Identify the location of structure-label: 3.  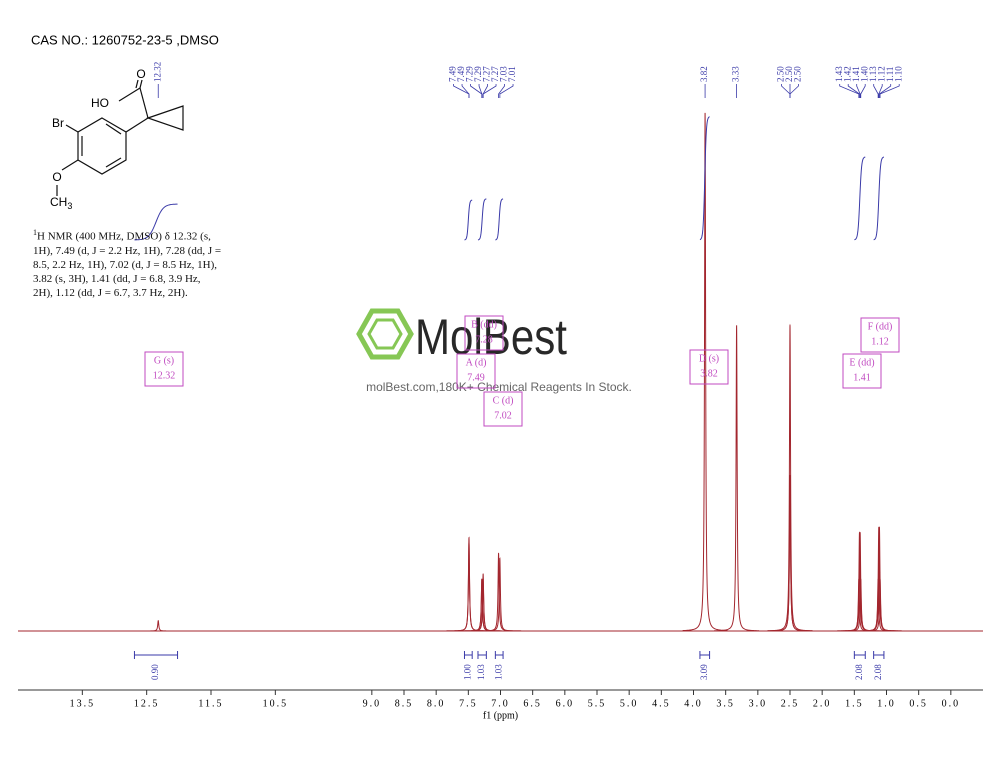
(69, 206).